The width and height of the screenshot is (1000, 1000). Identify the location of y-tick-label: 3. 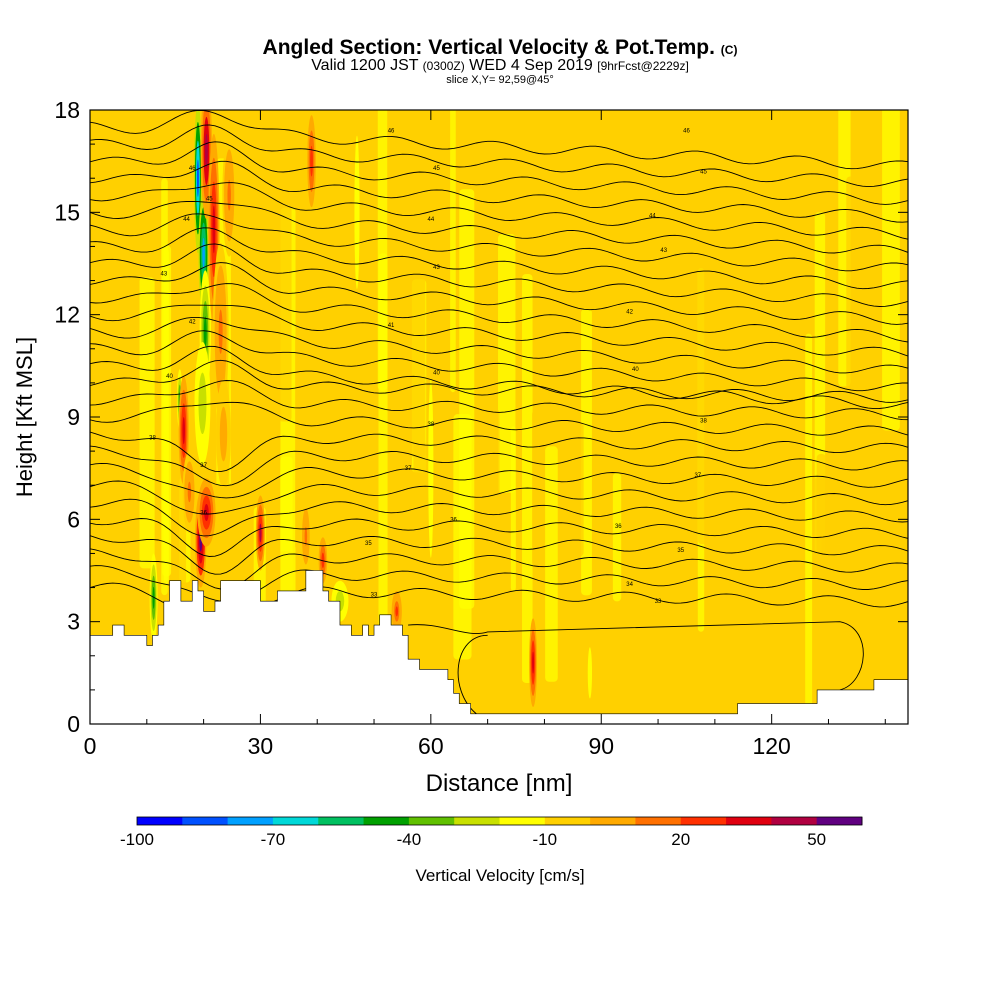
(73, 622).